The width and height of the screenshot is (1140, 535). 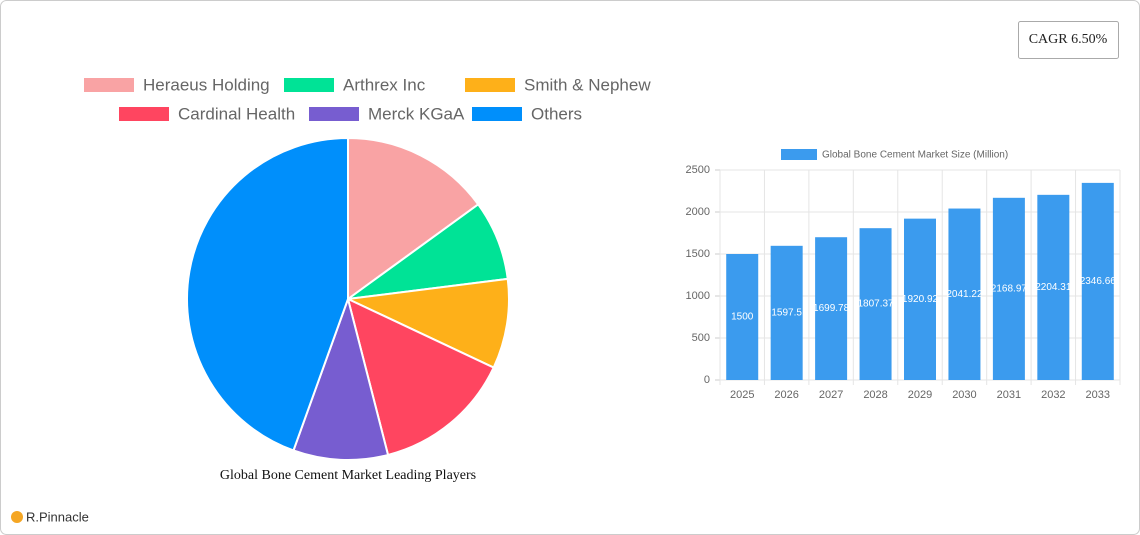 I want to click on legend-label: Heraeus Holding, so click(x=206, y=84).